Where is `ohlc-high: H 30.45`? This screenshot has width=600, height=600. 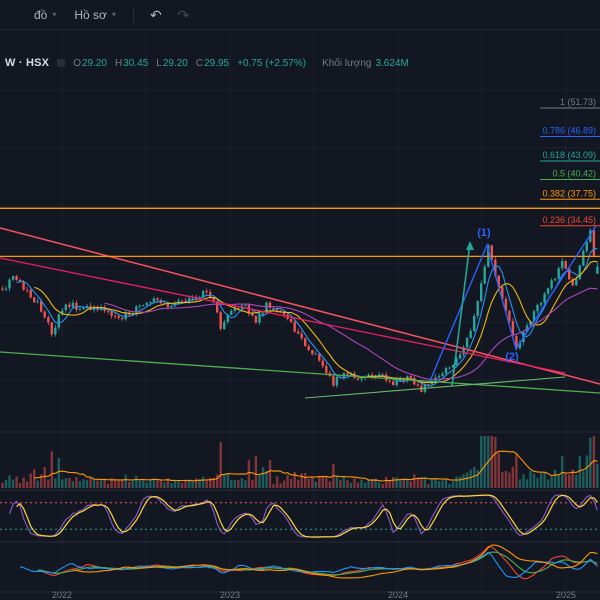
ohlc-high: H 30.45 is located at coordinates (131, 63).